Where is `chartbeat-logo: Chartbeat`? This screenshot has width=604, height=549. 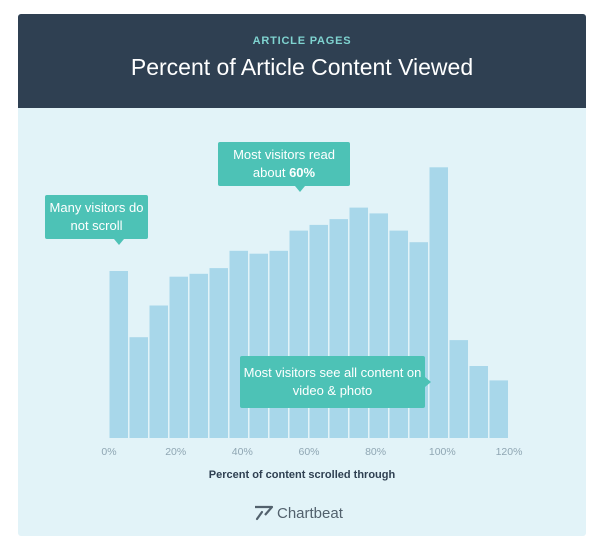 chartbeat-logo: Chartbeat is located at coordinates (298, 513).